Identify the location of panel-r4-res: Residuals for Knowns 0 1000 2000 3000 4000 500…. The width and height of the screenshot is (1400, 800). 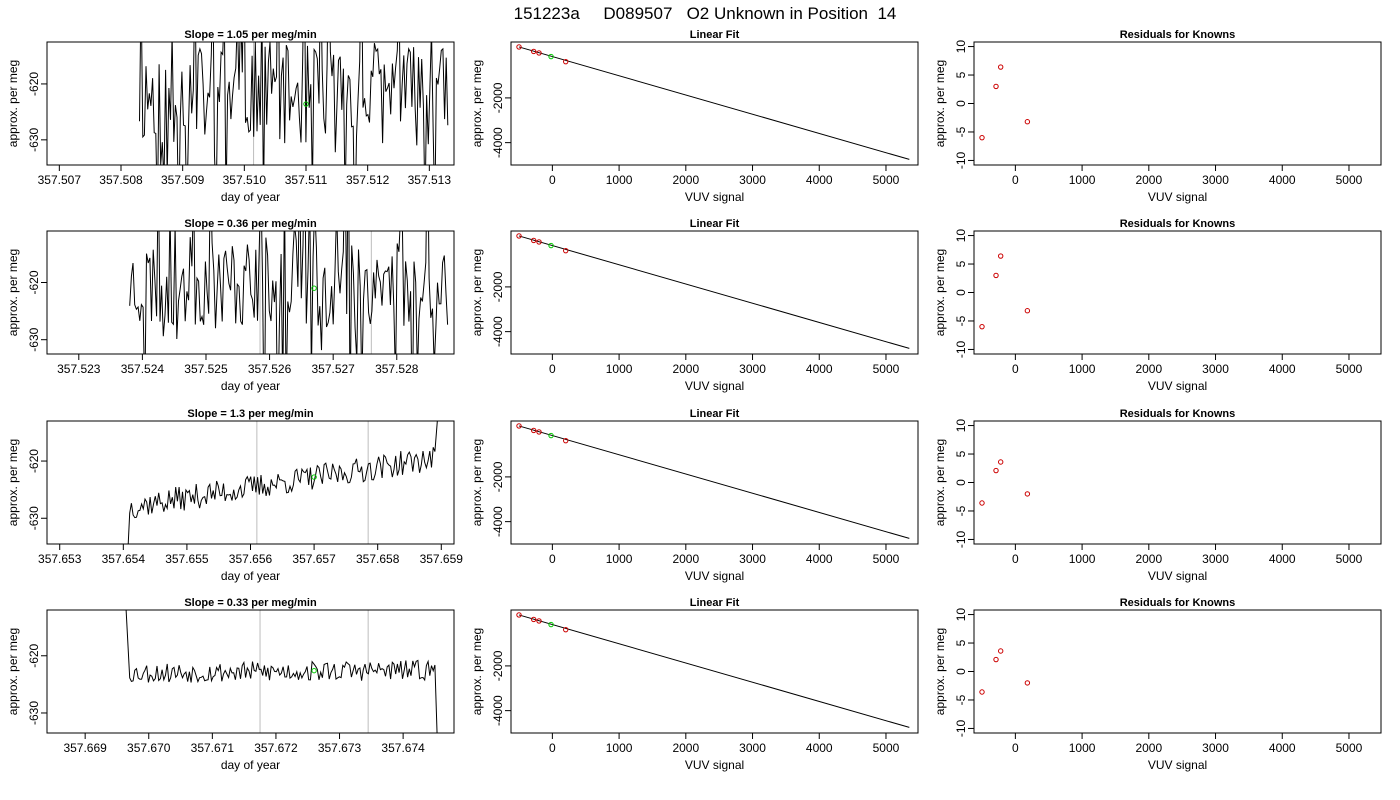
(1157, 684).